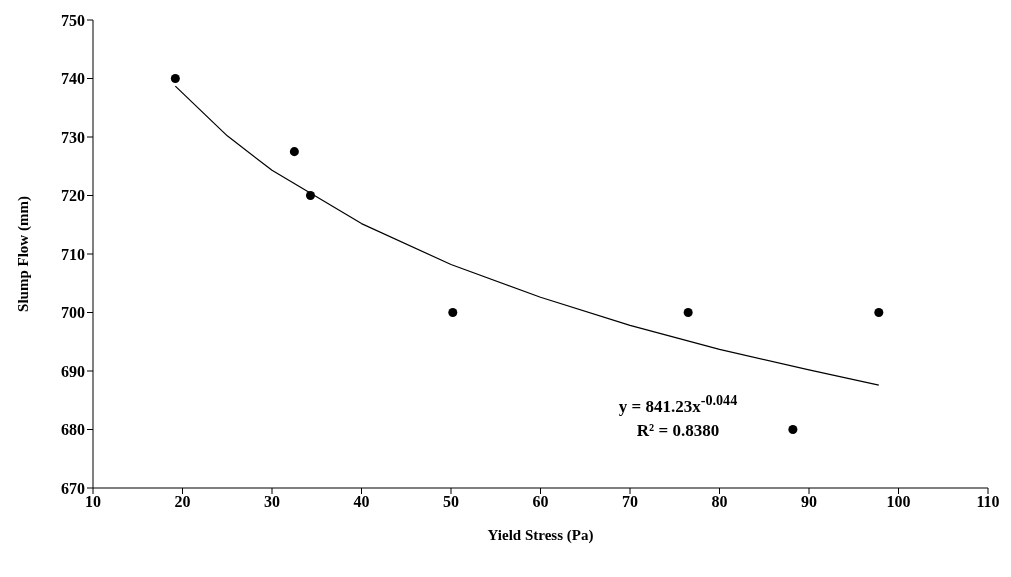  Describe the element at coordinates (361, 502) in the screenshot. I see `x-tick-label: 40` at that location.